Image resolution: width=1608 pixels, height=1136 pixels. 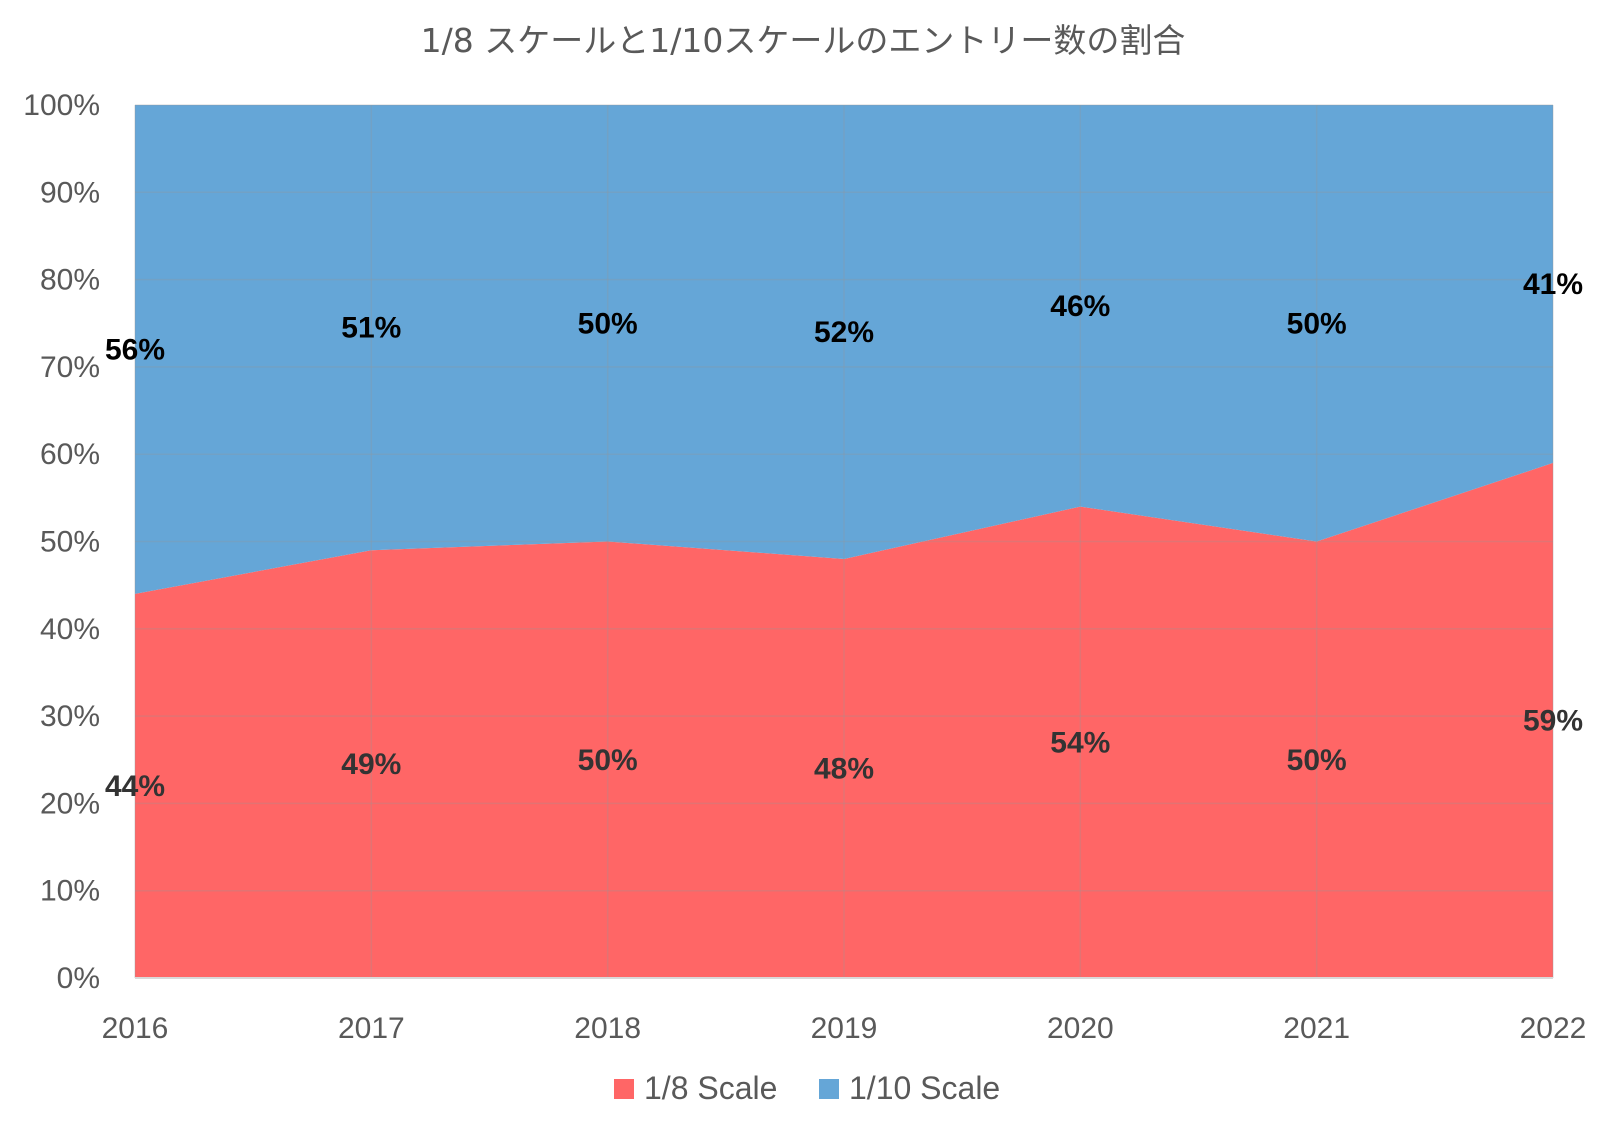 What do you see at coordinates (607, 1028) in the screenshot?
I see `x-tick-label: 2018` at bounding box center [607, 1028].